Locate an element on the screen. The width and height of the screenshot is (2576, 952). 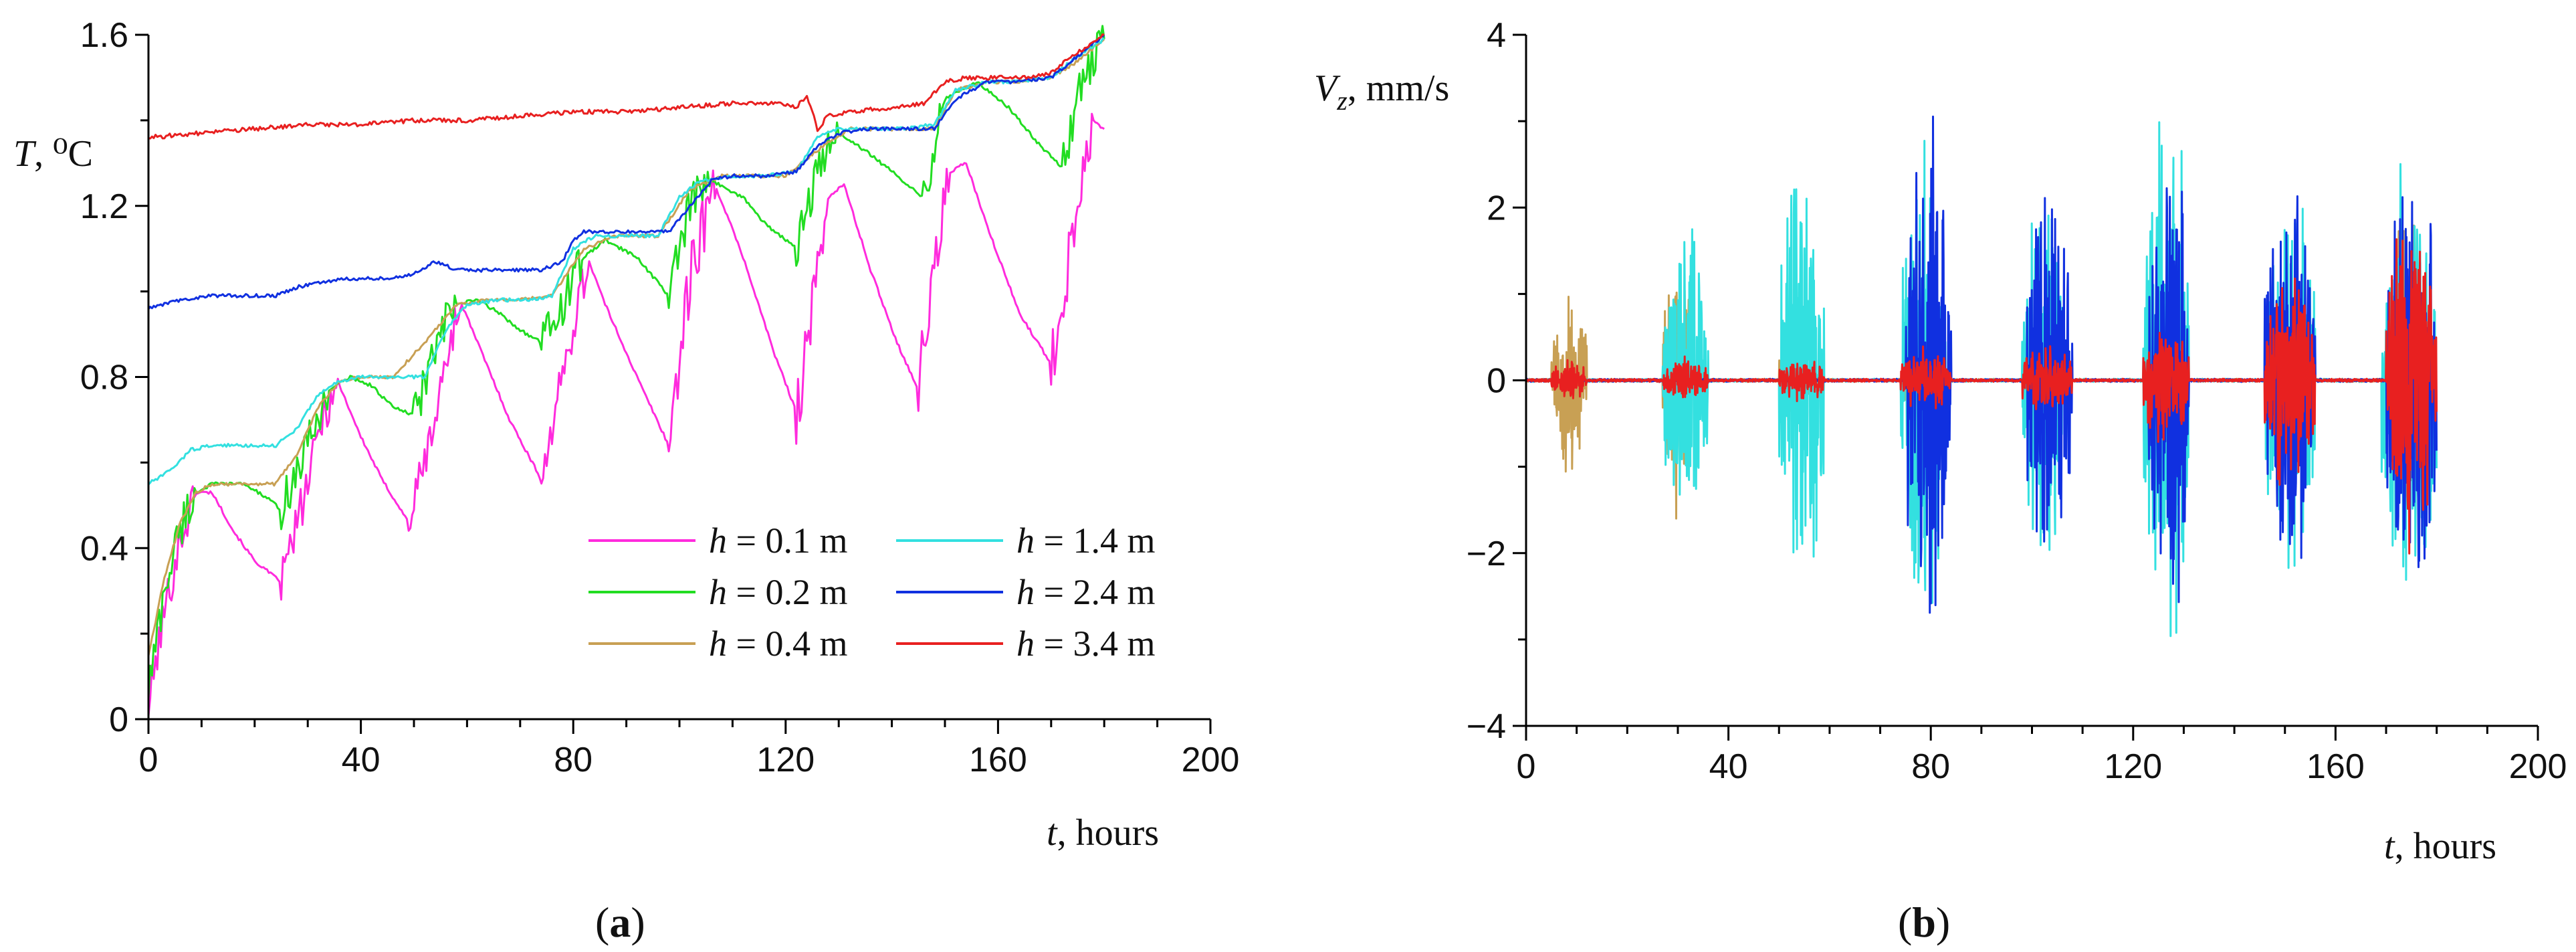
a-legend-value: = 0.4 m is located at coordinates (787, 644).